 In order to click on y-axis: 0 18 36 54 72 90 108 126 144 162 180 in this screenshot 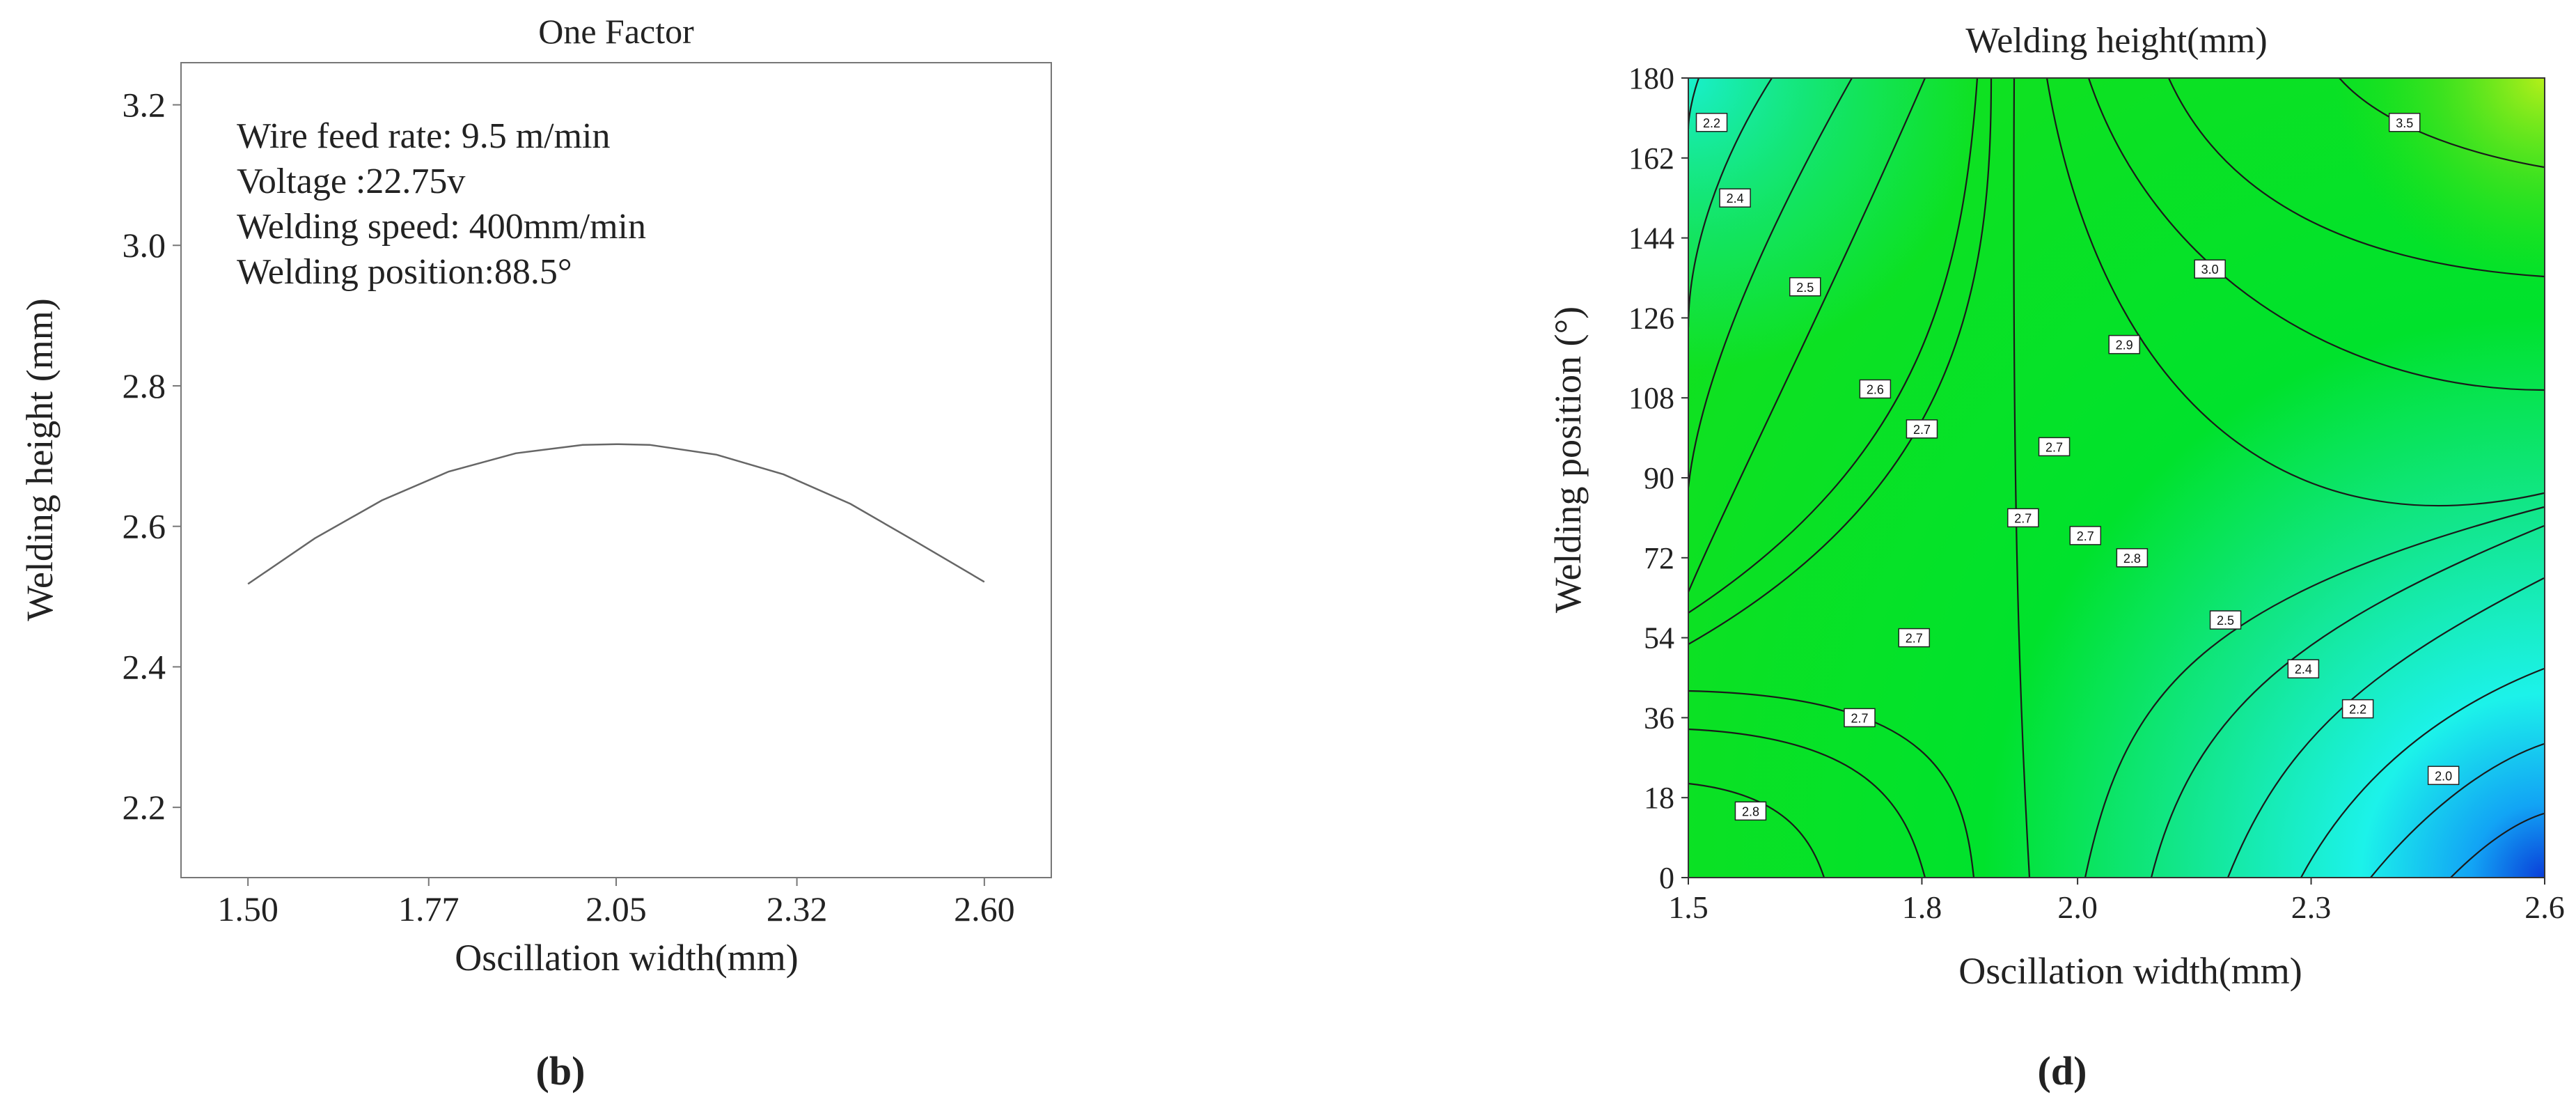, I will do `click(1658, 478)`.